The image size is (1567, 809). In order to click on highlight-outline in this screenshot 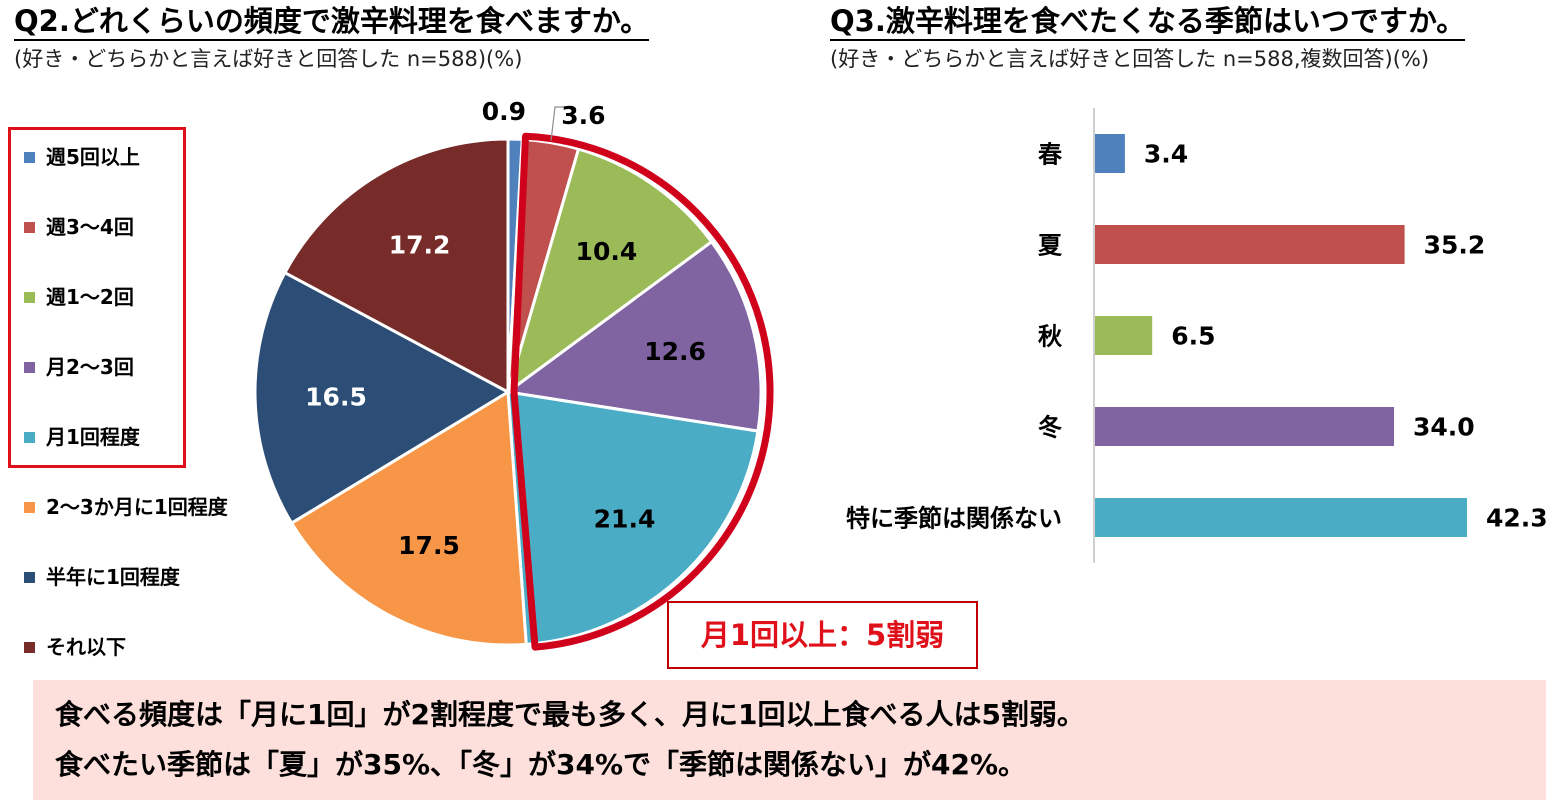, I will do `click(642, 391)`.